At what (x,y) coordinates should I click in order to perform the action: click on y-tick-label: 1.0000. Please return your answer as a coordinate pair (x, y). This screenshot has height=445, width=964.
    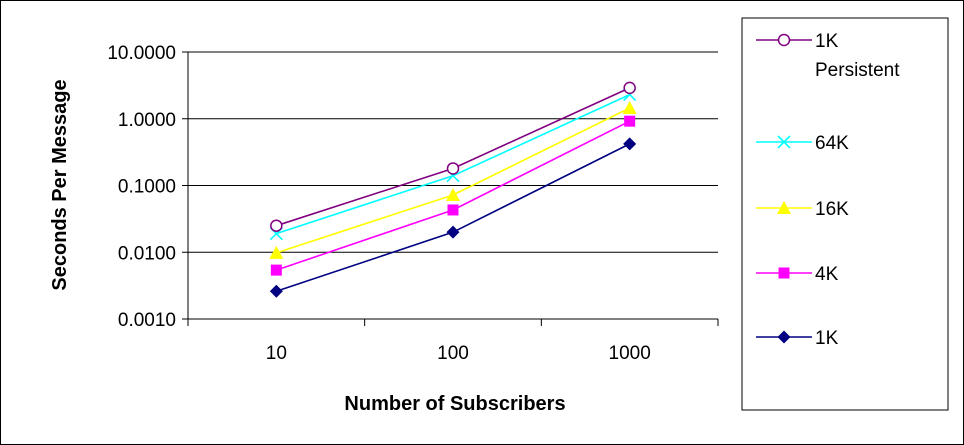
    Looking at the image, I should click on (147, 120).